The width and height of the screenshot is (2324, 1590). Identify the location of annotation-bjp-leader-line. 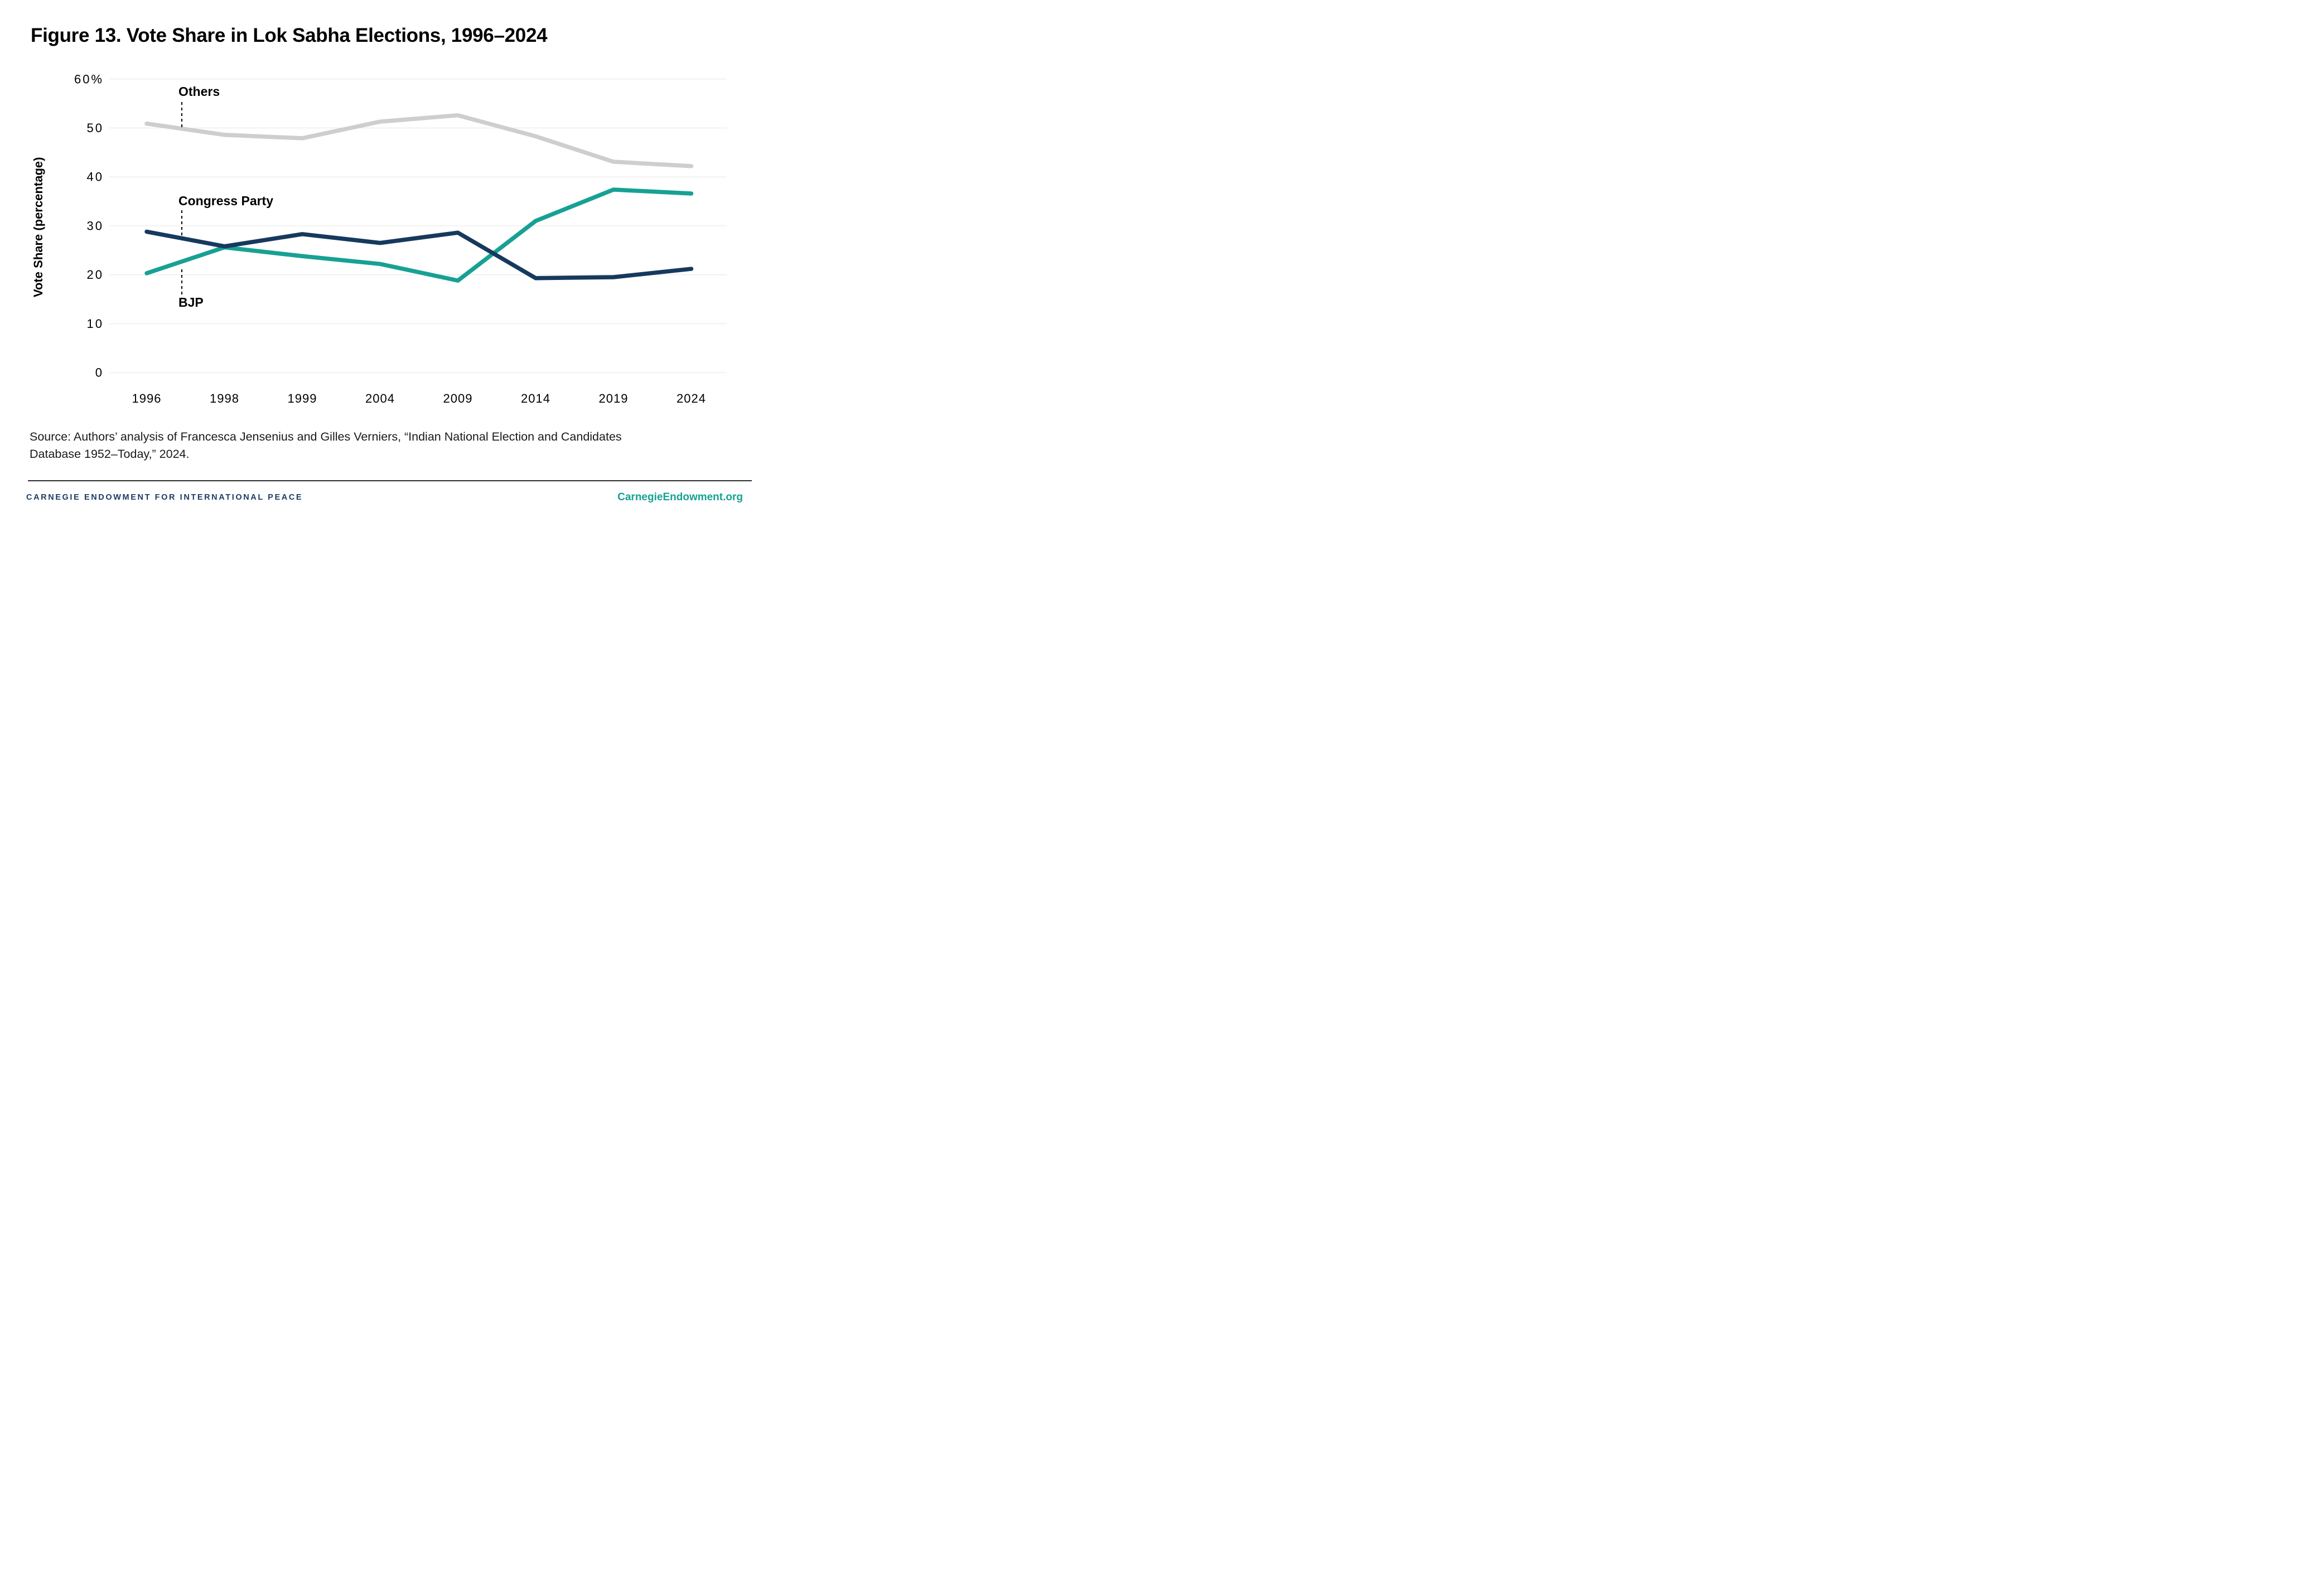
(181, 282).